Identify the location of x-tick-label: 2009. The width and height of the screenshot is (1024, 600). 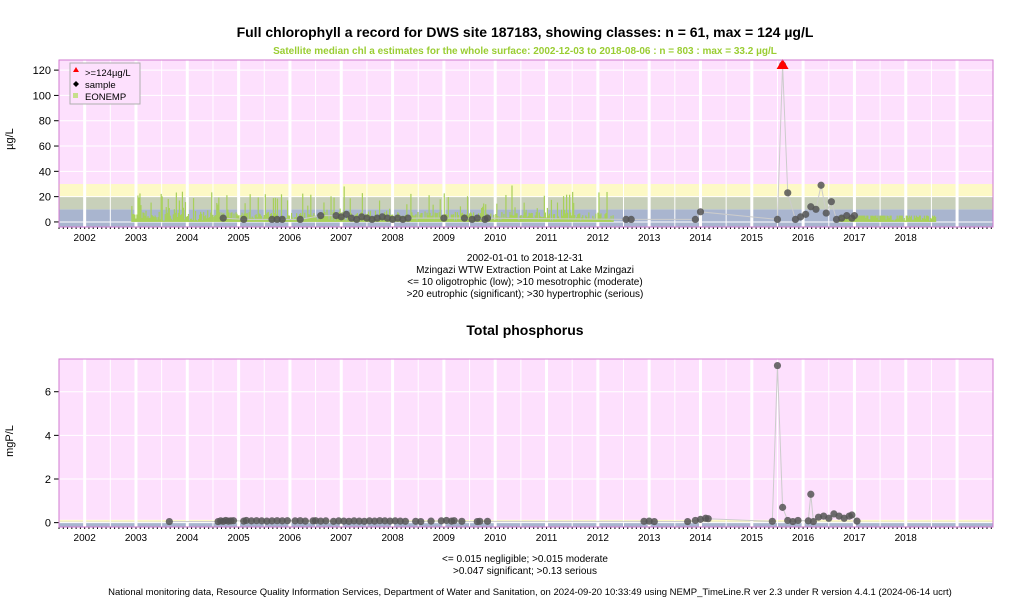
(444, 238).